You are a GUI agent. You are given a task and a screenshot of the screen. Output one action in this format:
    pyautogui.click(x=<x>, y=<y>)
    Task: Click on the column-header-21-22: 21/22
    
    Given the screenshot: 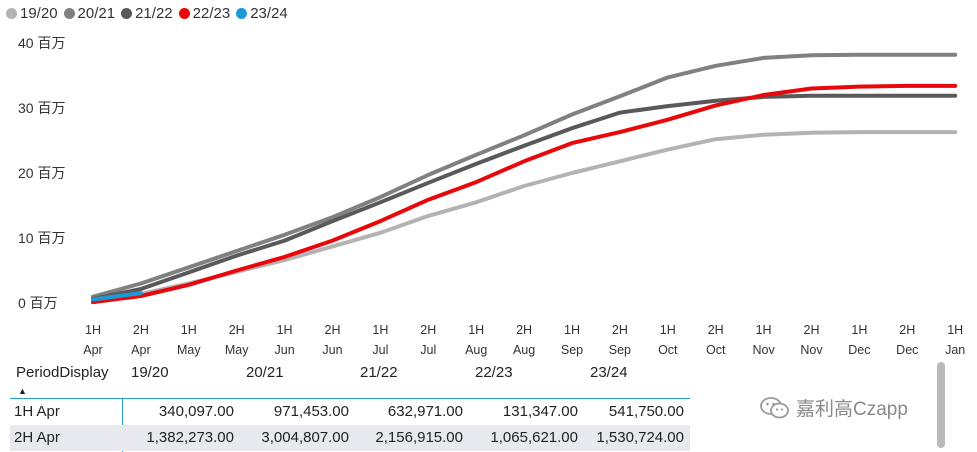 What is the action you would take?
    pyautogui.click(x=379, y=372)
    